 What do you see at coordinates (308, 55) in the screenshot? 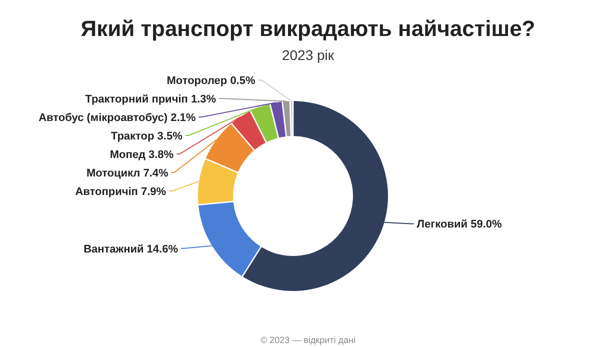
I see `chart-subtitle: 2023 рік` at bounding box center [308, 55].